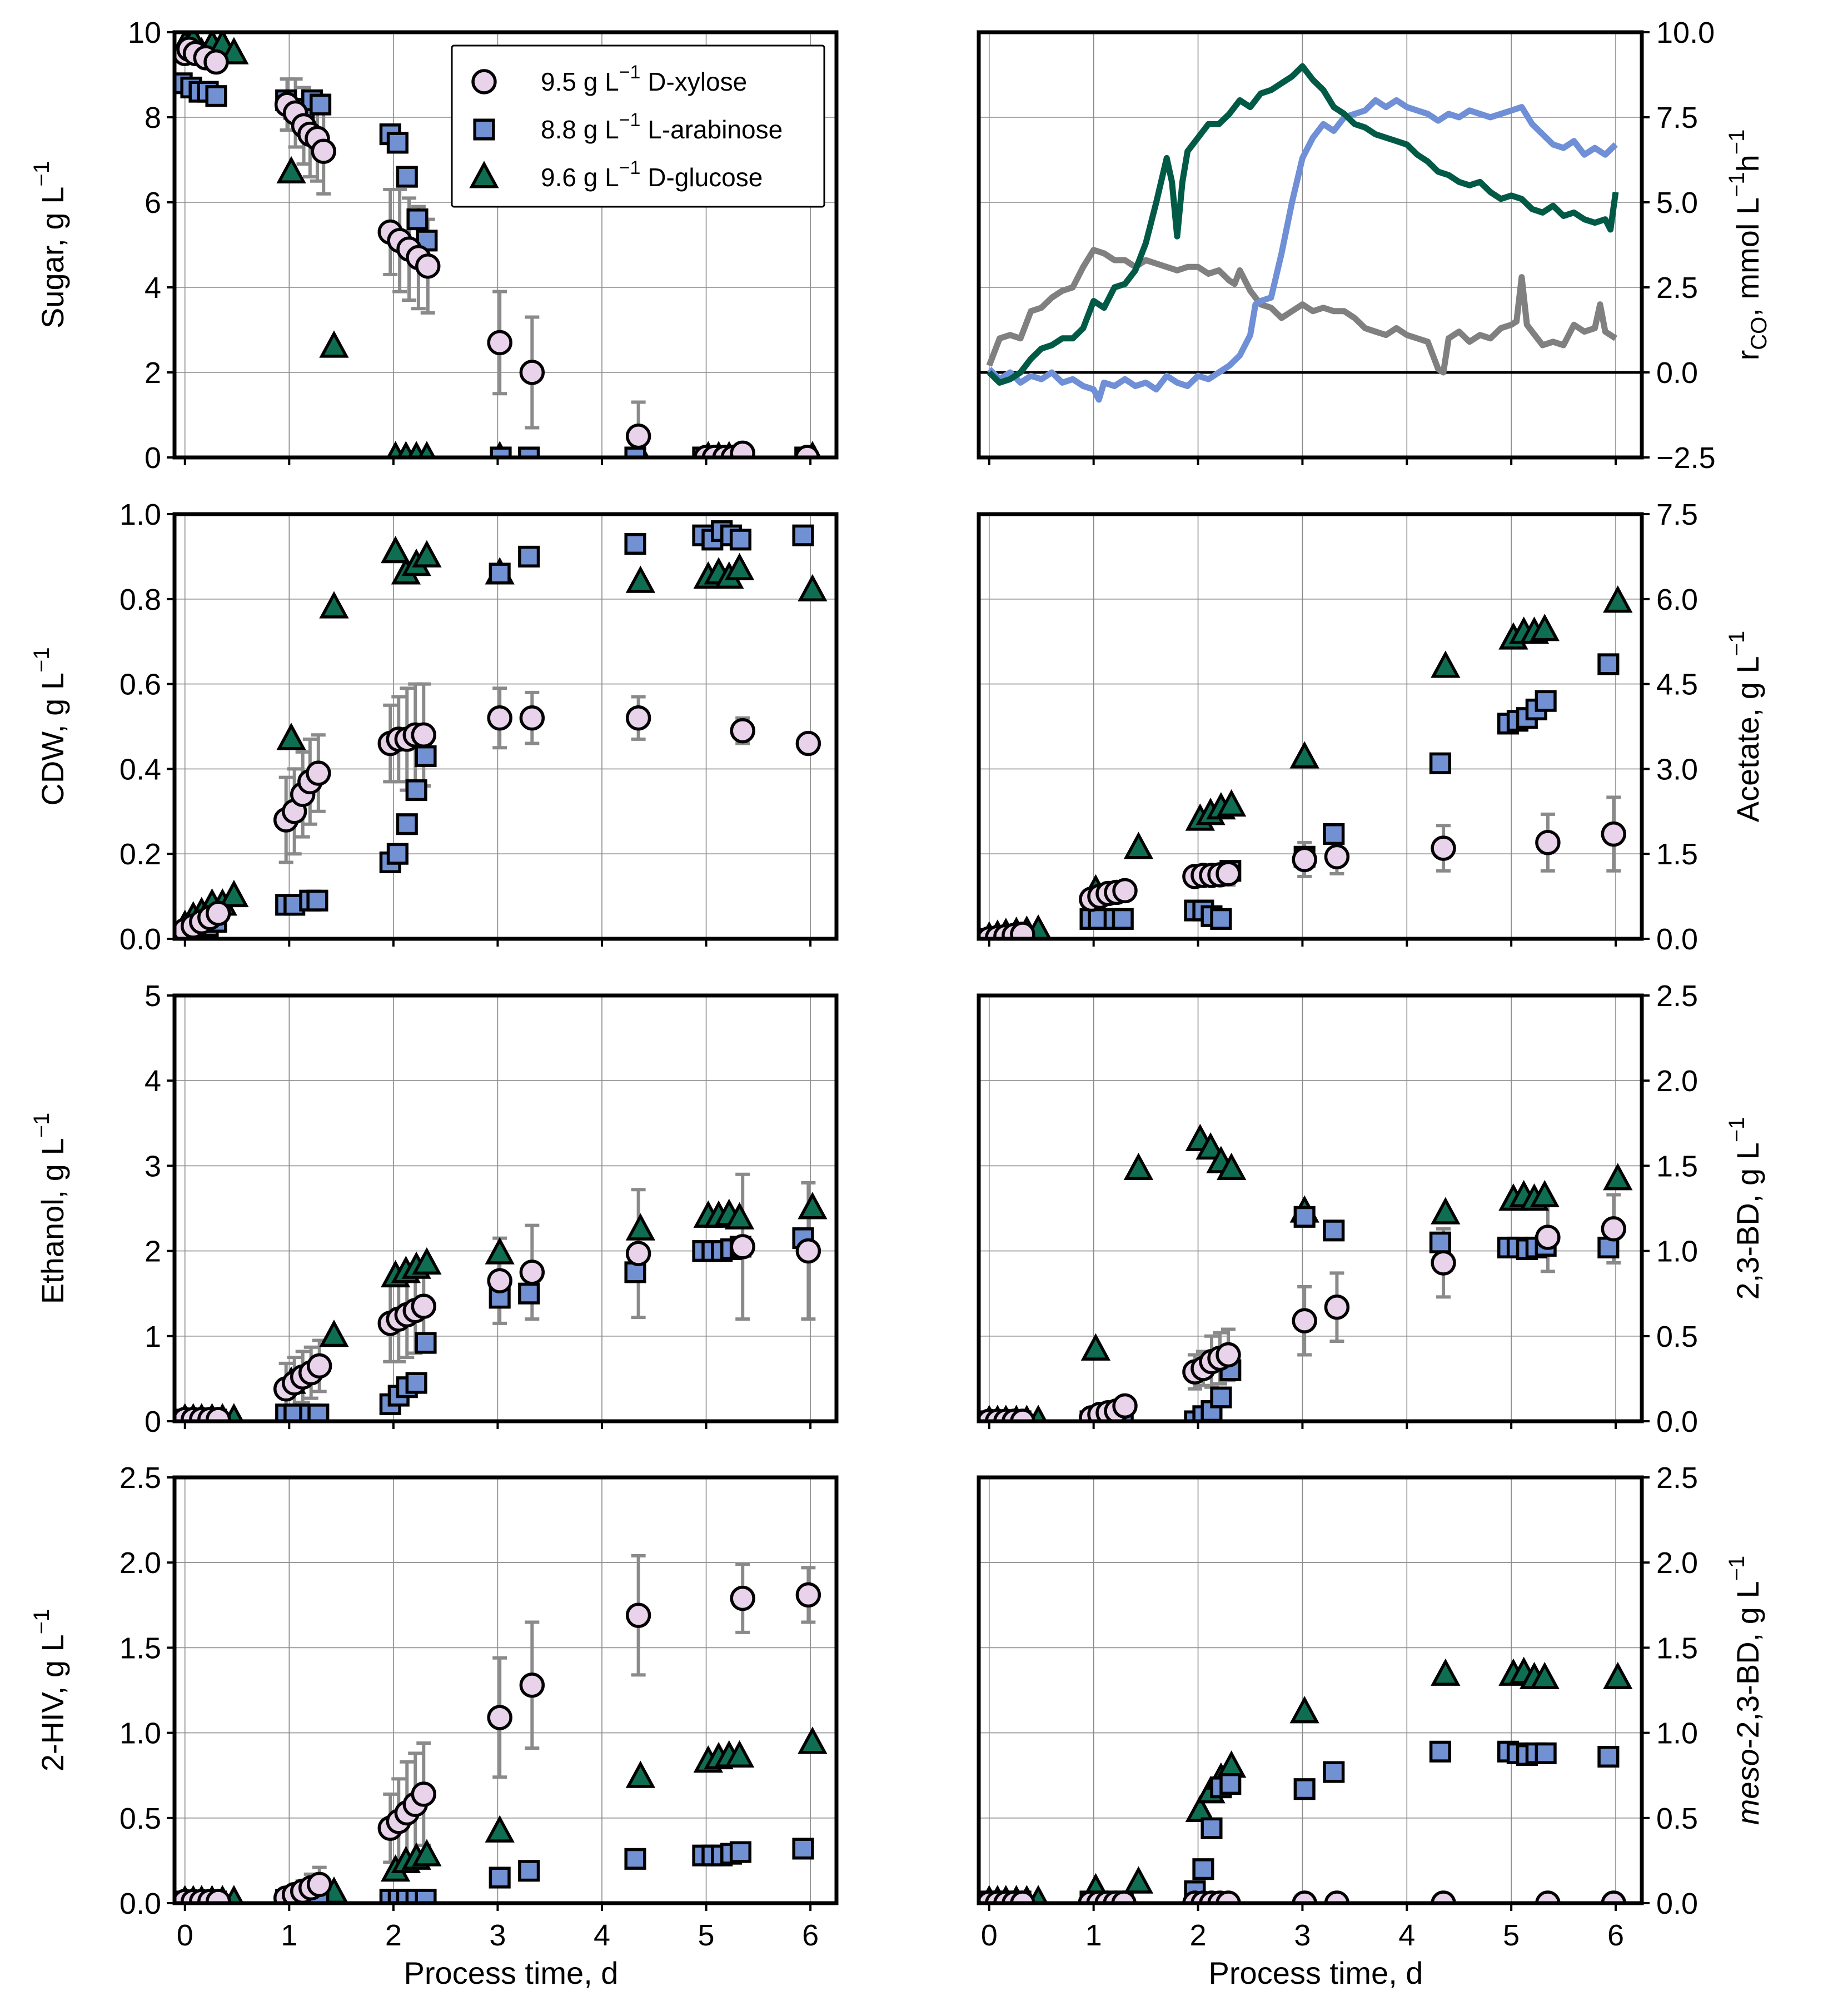 This screenshot has width=1833, height=2016. Describe the element at coordinates (52, 1703) in the screenshot. I see `y-label-part: 2-HIV, g L` at that location.